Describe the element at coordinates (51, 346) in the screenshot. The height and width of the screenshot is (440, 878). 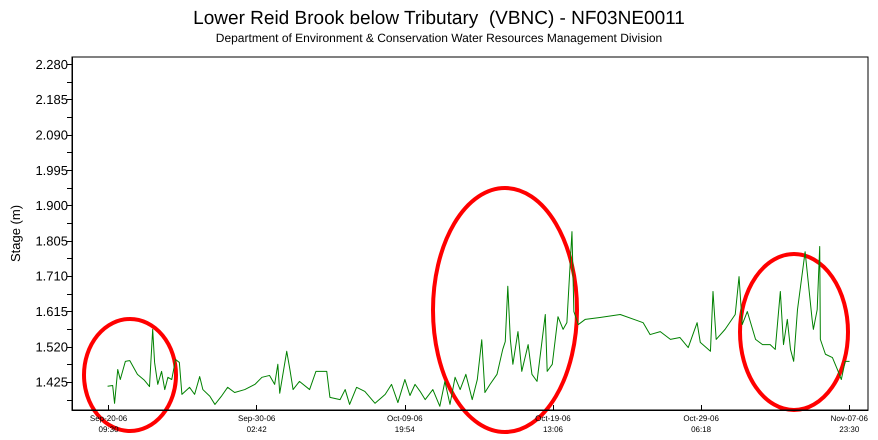
I see `y-tick-label: 1.520` at that location.